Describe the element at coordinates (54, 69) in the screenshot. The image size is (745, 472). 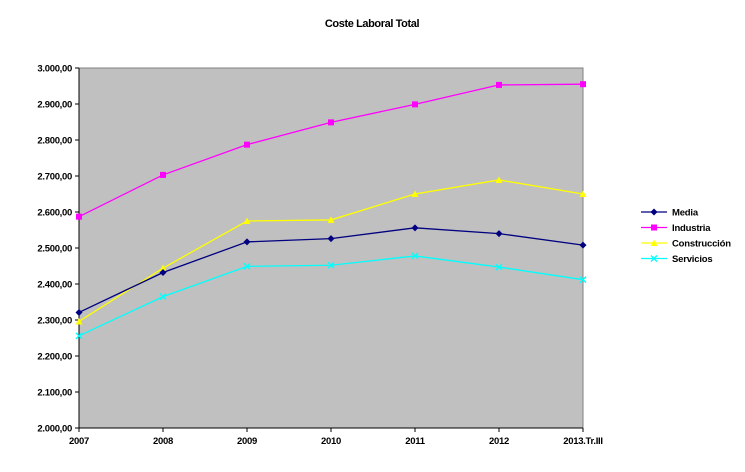
I see `y-tick-label: 3.000,00` at that location.